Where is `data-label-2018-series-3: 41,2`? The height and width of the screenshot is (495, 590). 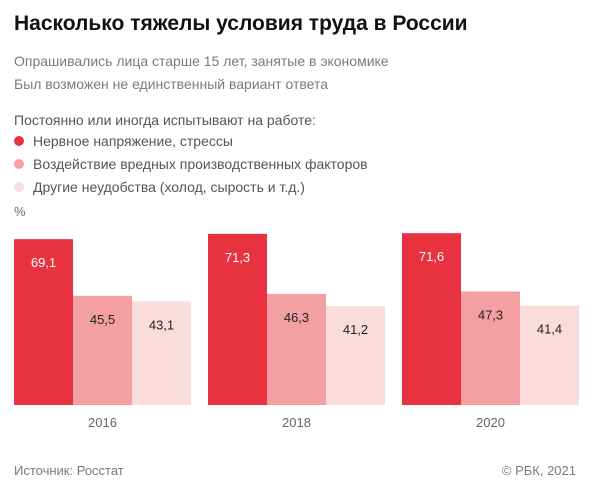
data-label-2018-series-3: 41,2 is located at coordinates (355, 329).